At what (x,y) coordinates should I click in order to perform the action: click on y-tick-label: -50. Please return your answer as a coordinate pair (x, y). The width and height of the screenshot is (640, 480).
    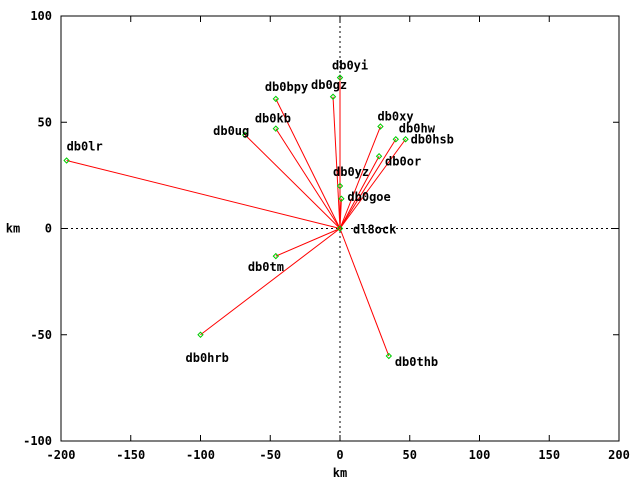
    Looking at the image, I should click on (41, 335).